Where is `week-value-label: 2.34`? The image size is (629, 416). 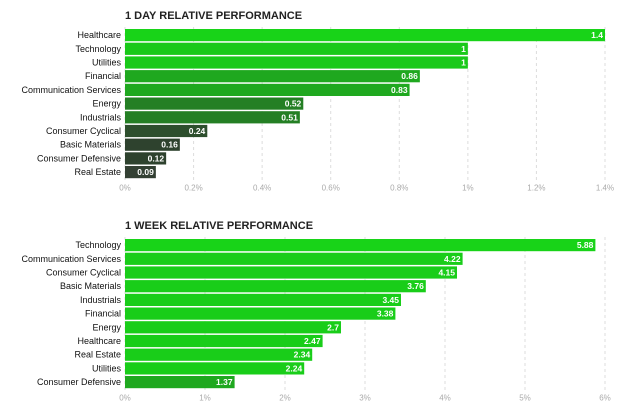
week-value-label: 2.34 is located at coordinates (302, 355).